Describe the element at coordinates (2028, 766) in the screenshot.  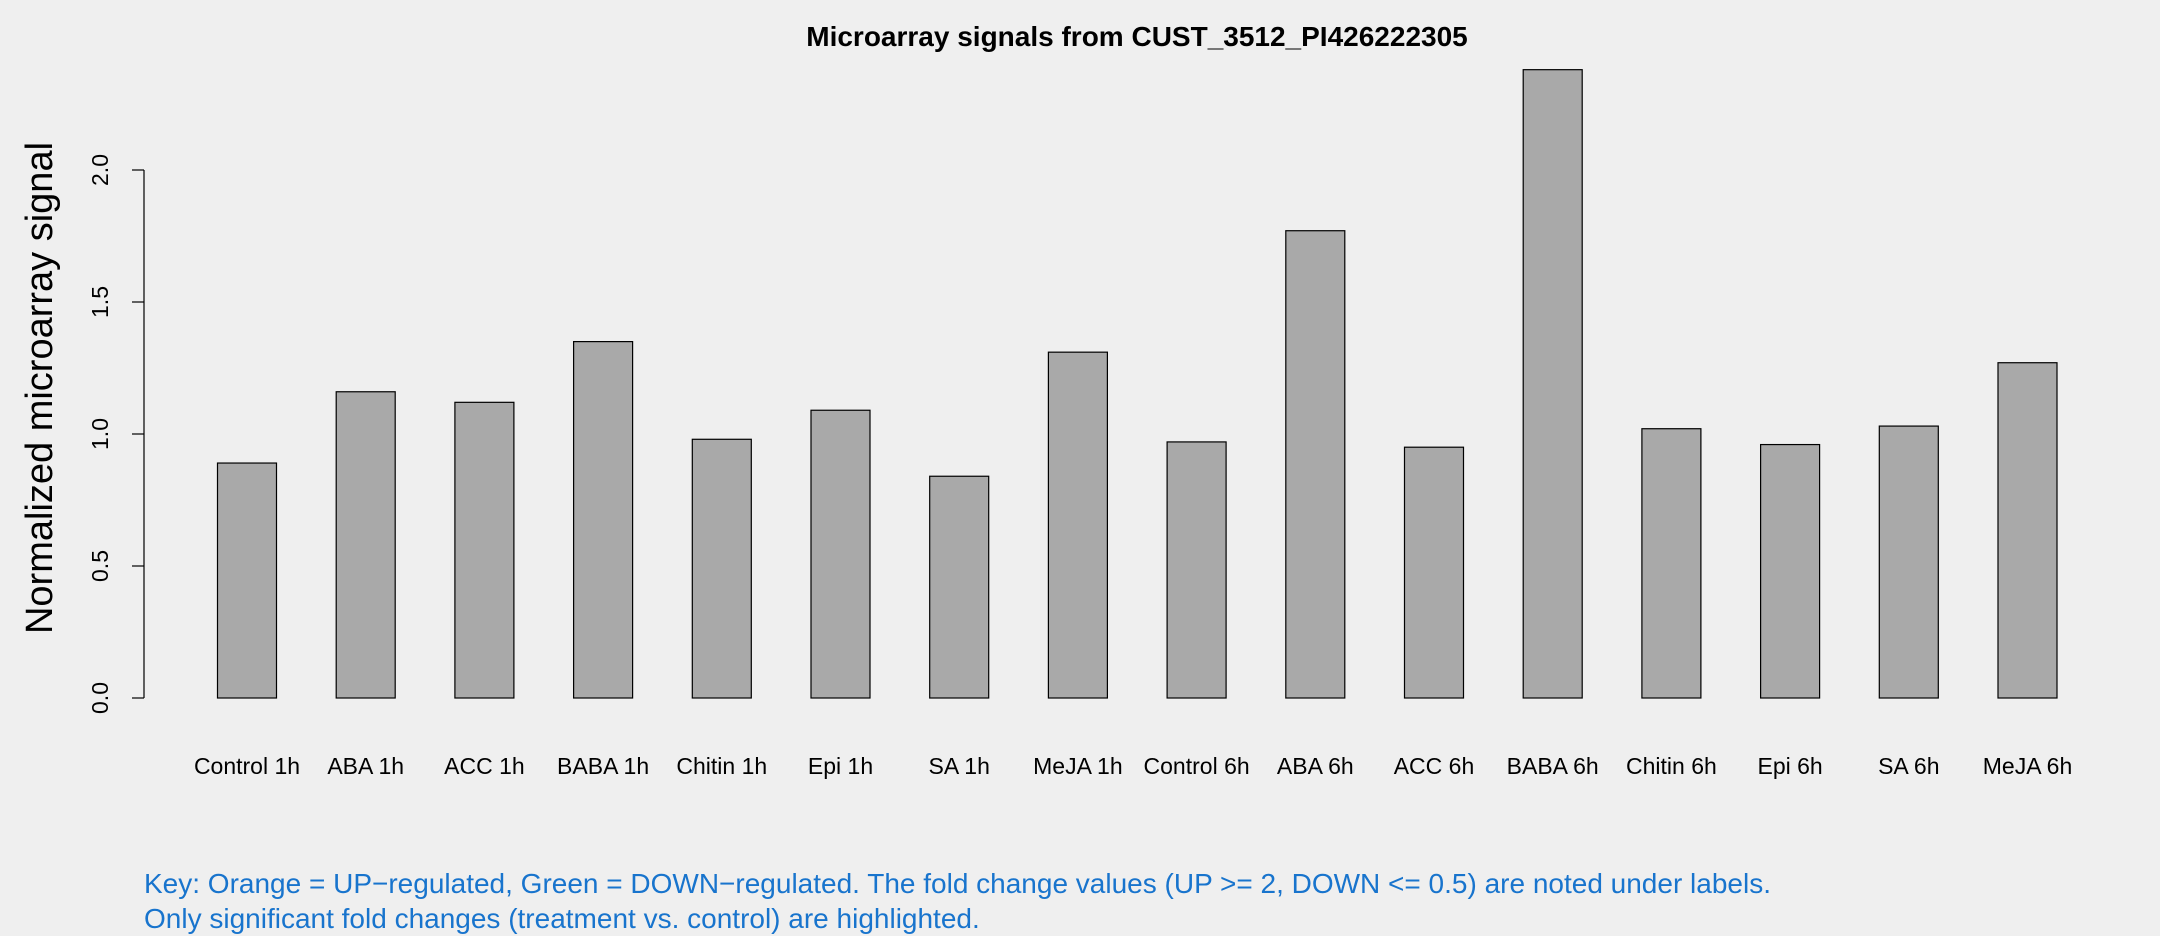
I see `category-label: MeJA 6h` at that location.